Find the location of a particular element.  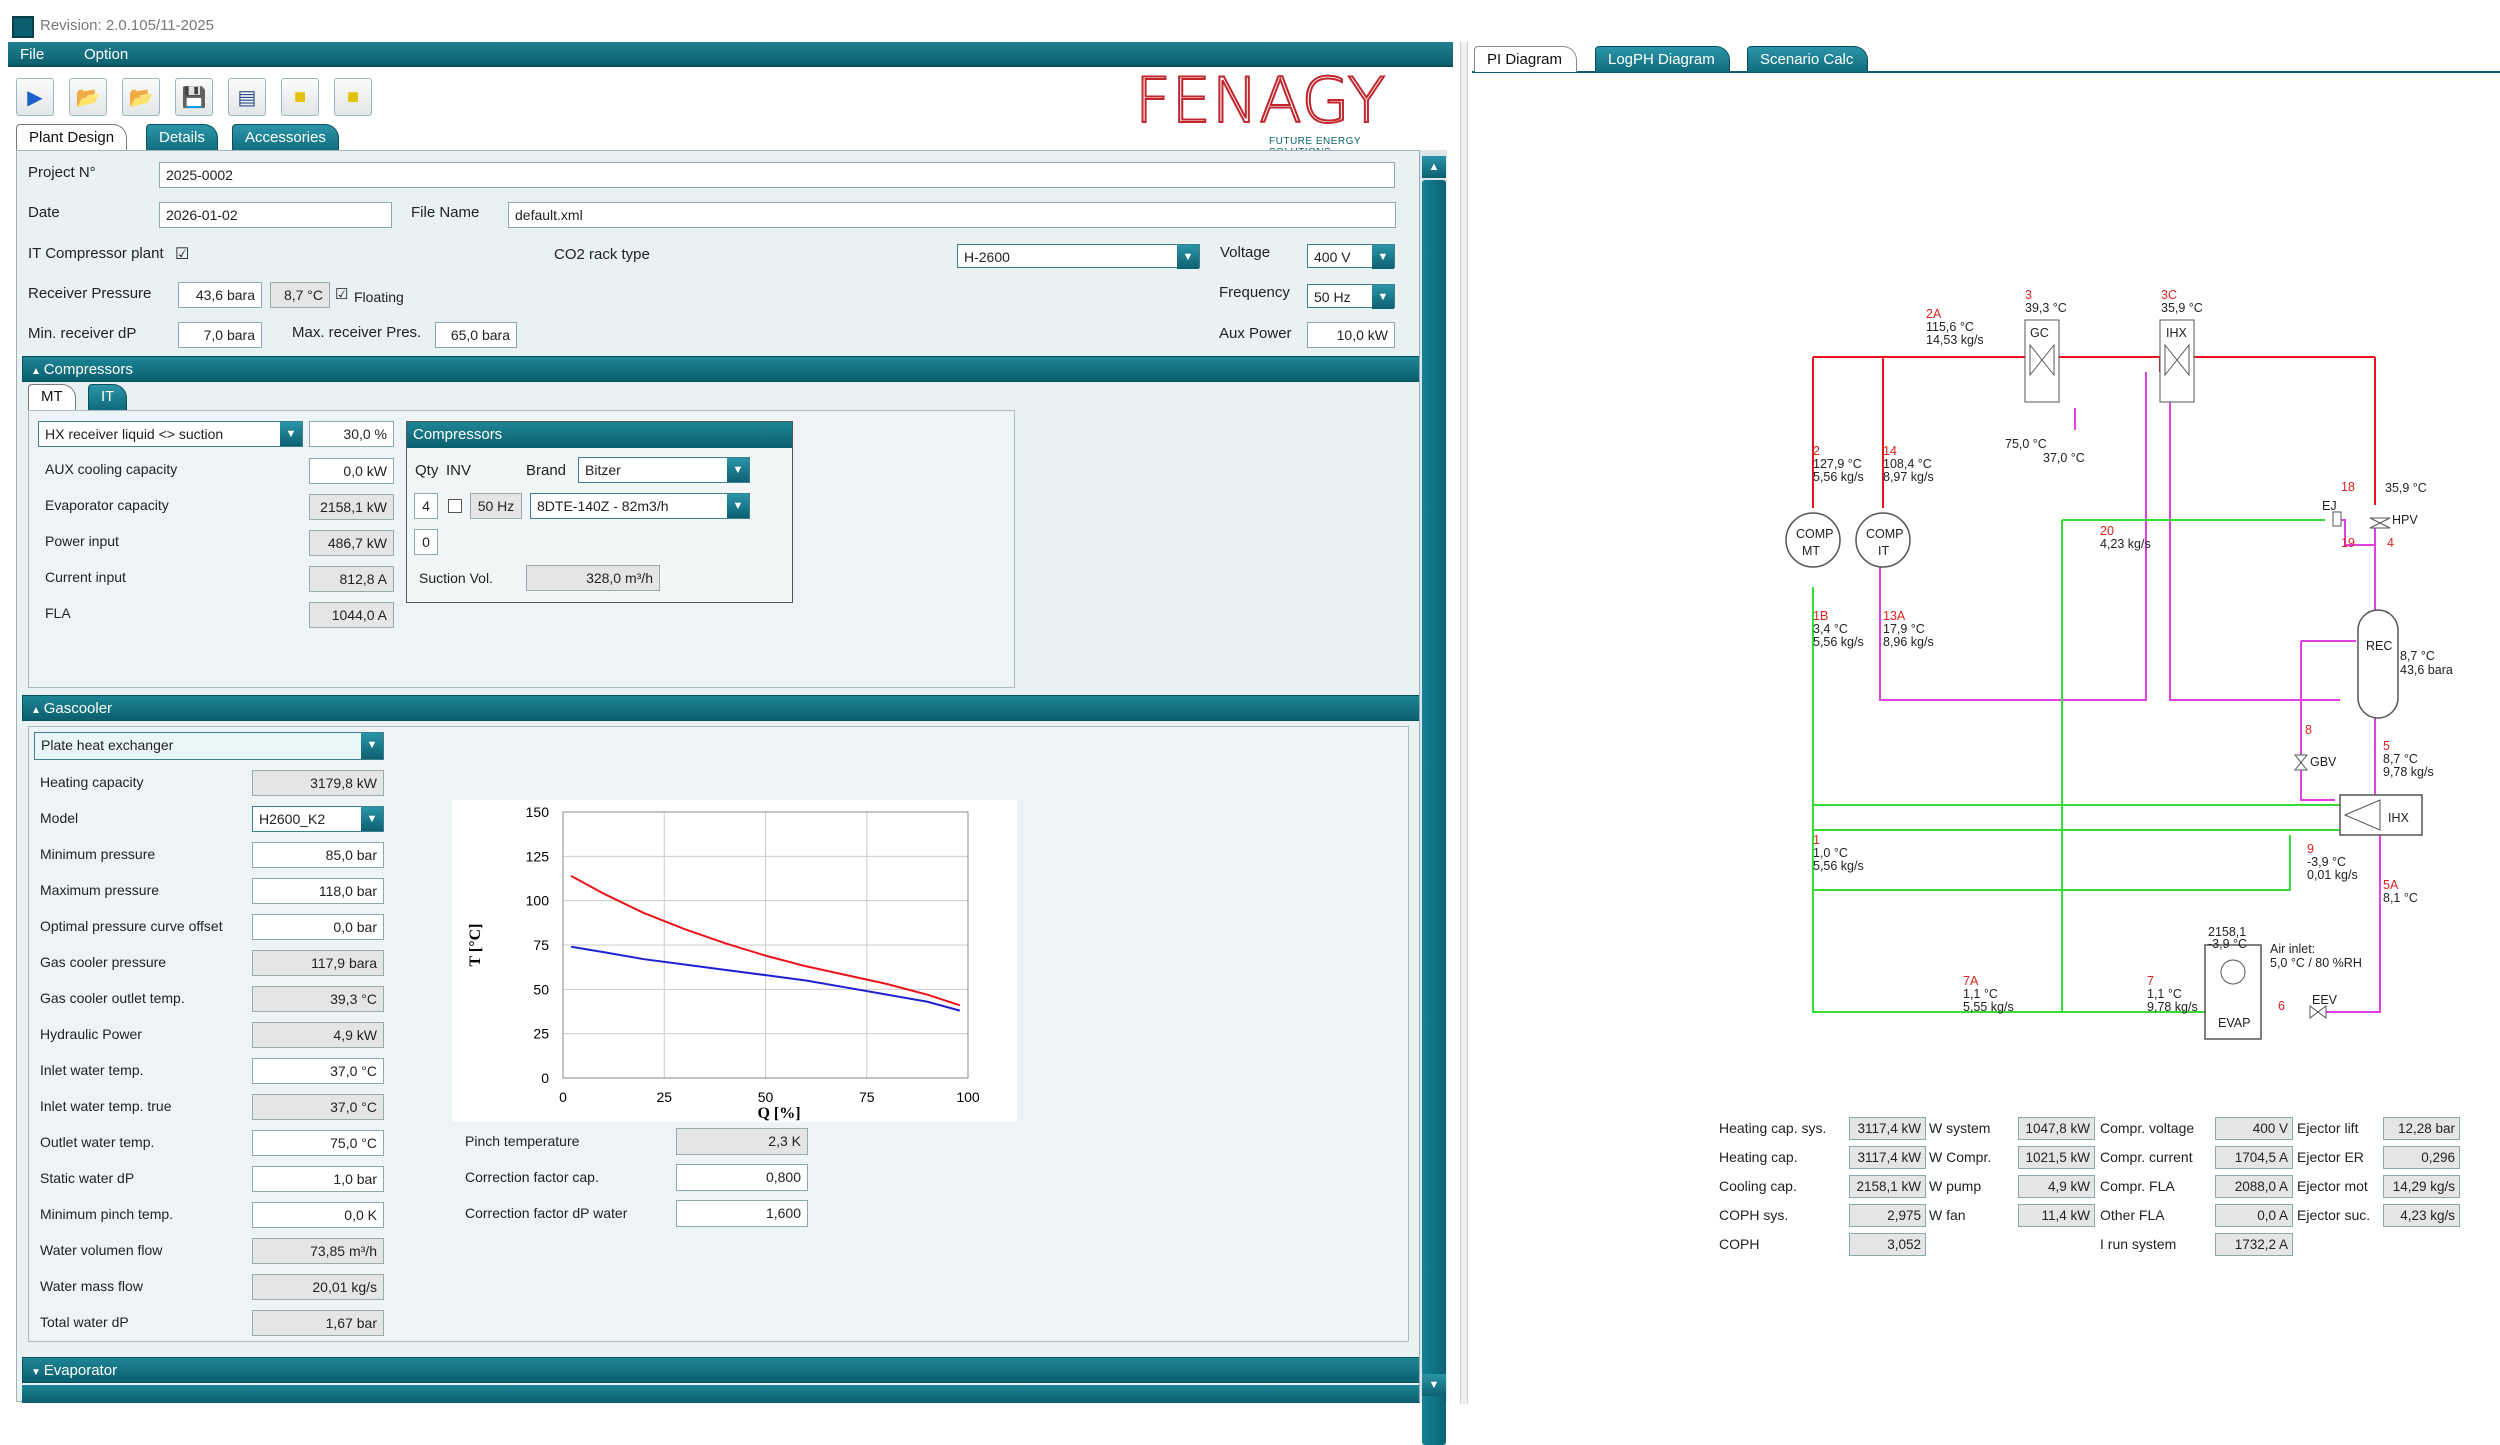

compressor-model-value: 8DTE-140Z - 82m3/h is located at coordinates (603, 506).